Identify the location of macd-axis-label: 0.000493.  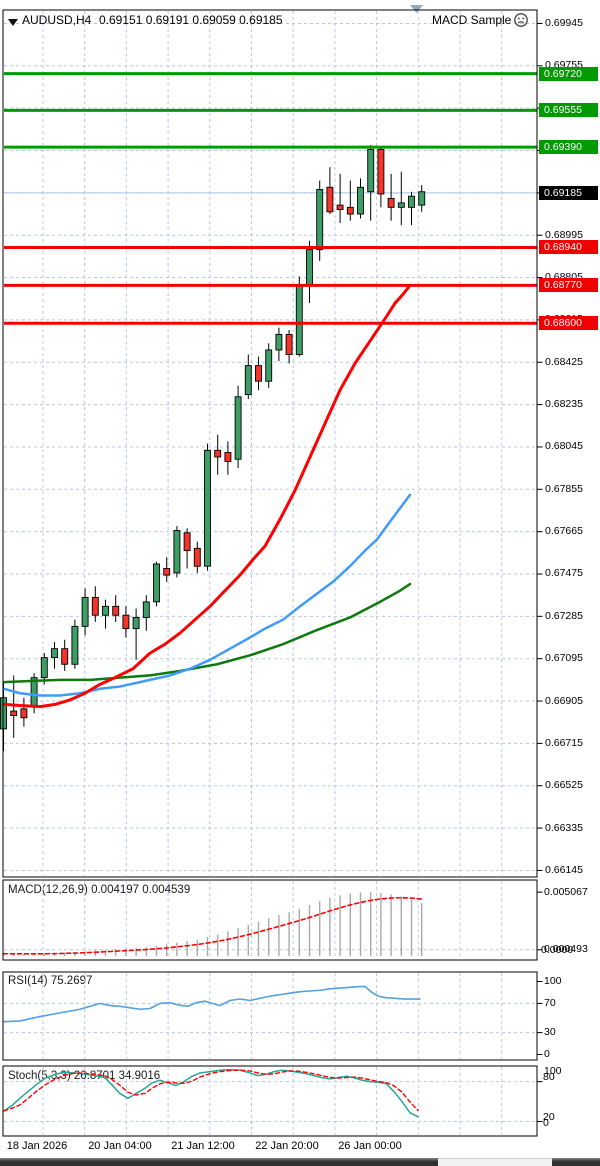
(566, 949).